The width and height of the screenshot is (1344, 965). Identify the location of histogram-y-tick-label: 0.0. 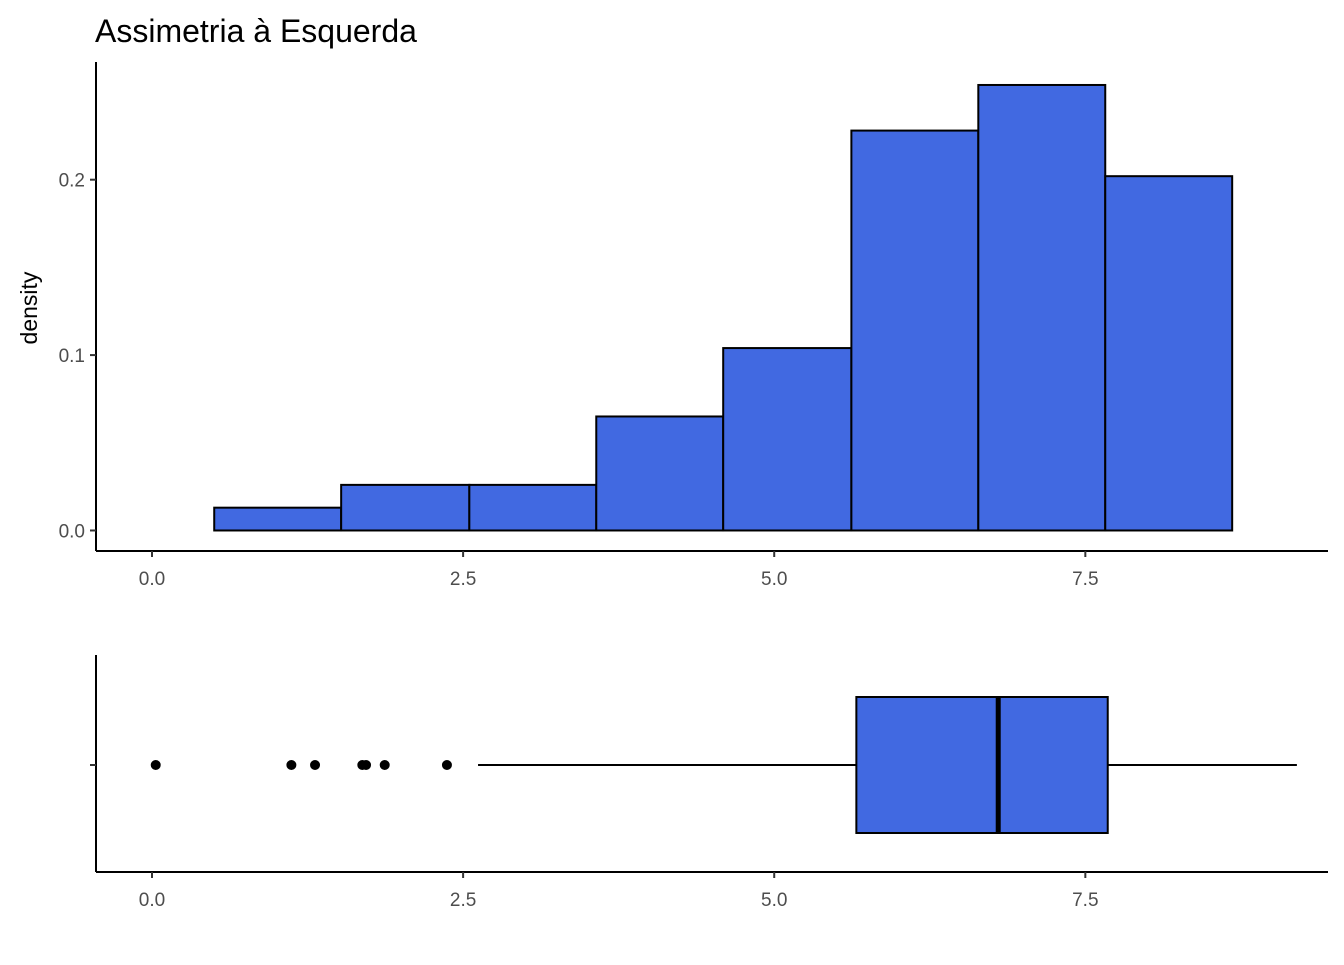
(72, 531).